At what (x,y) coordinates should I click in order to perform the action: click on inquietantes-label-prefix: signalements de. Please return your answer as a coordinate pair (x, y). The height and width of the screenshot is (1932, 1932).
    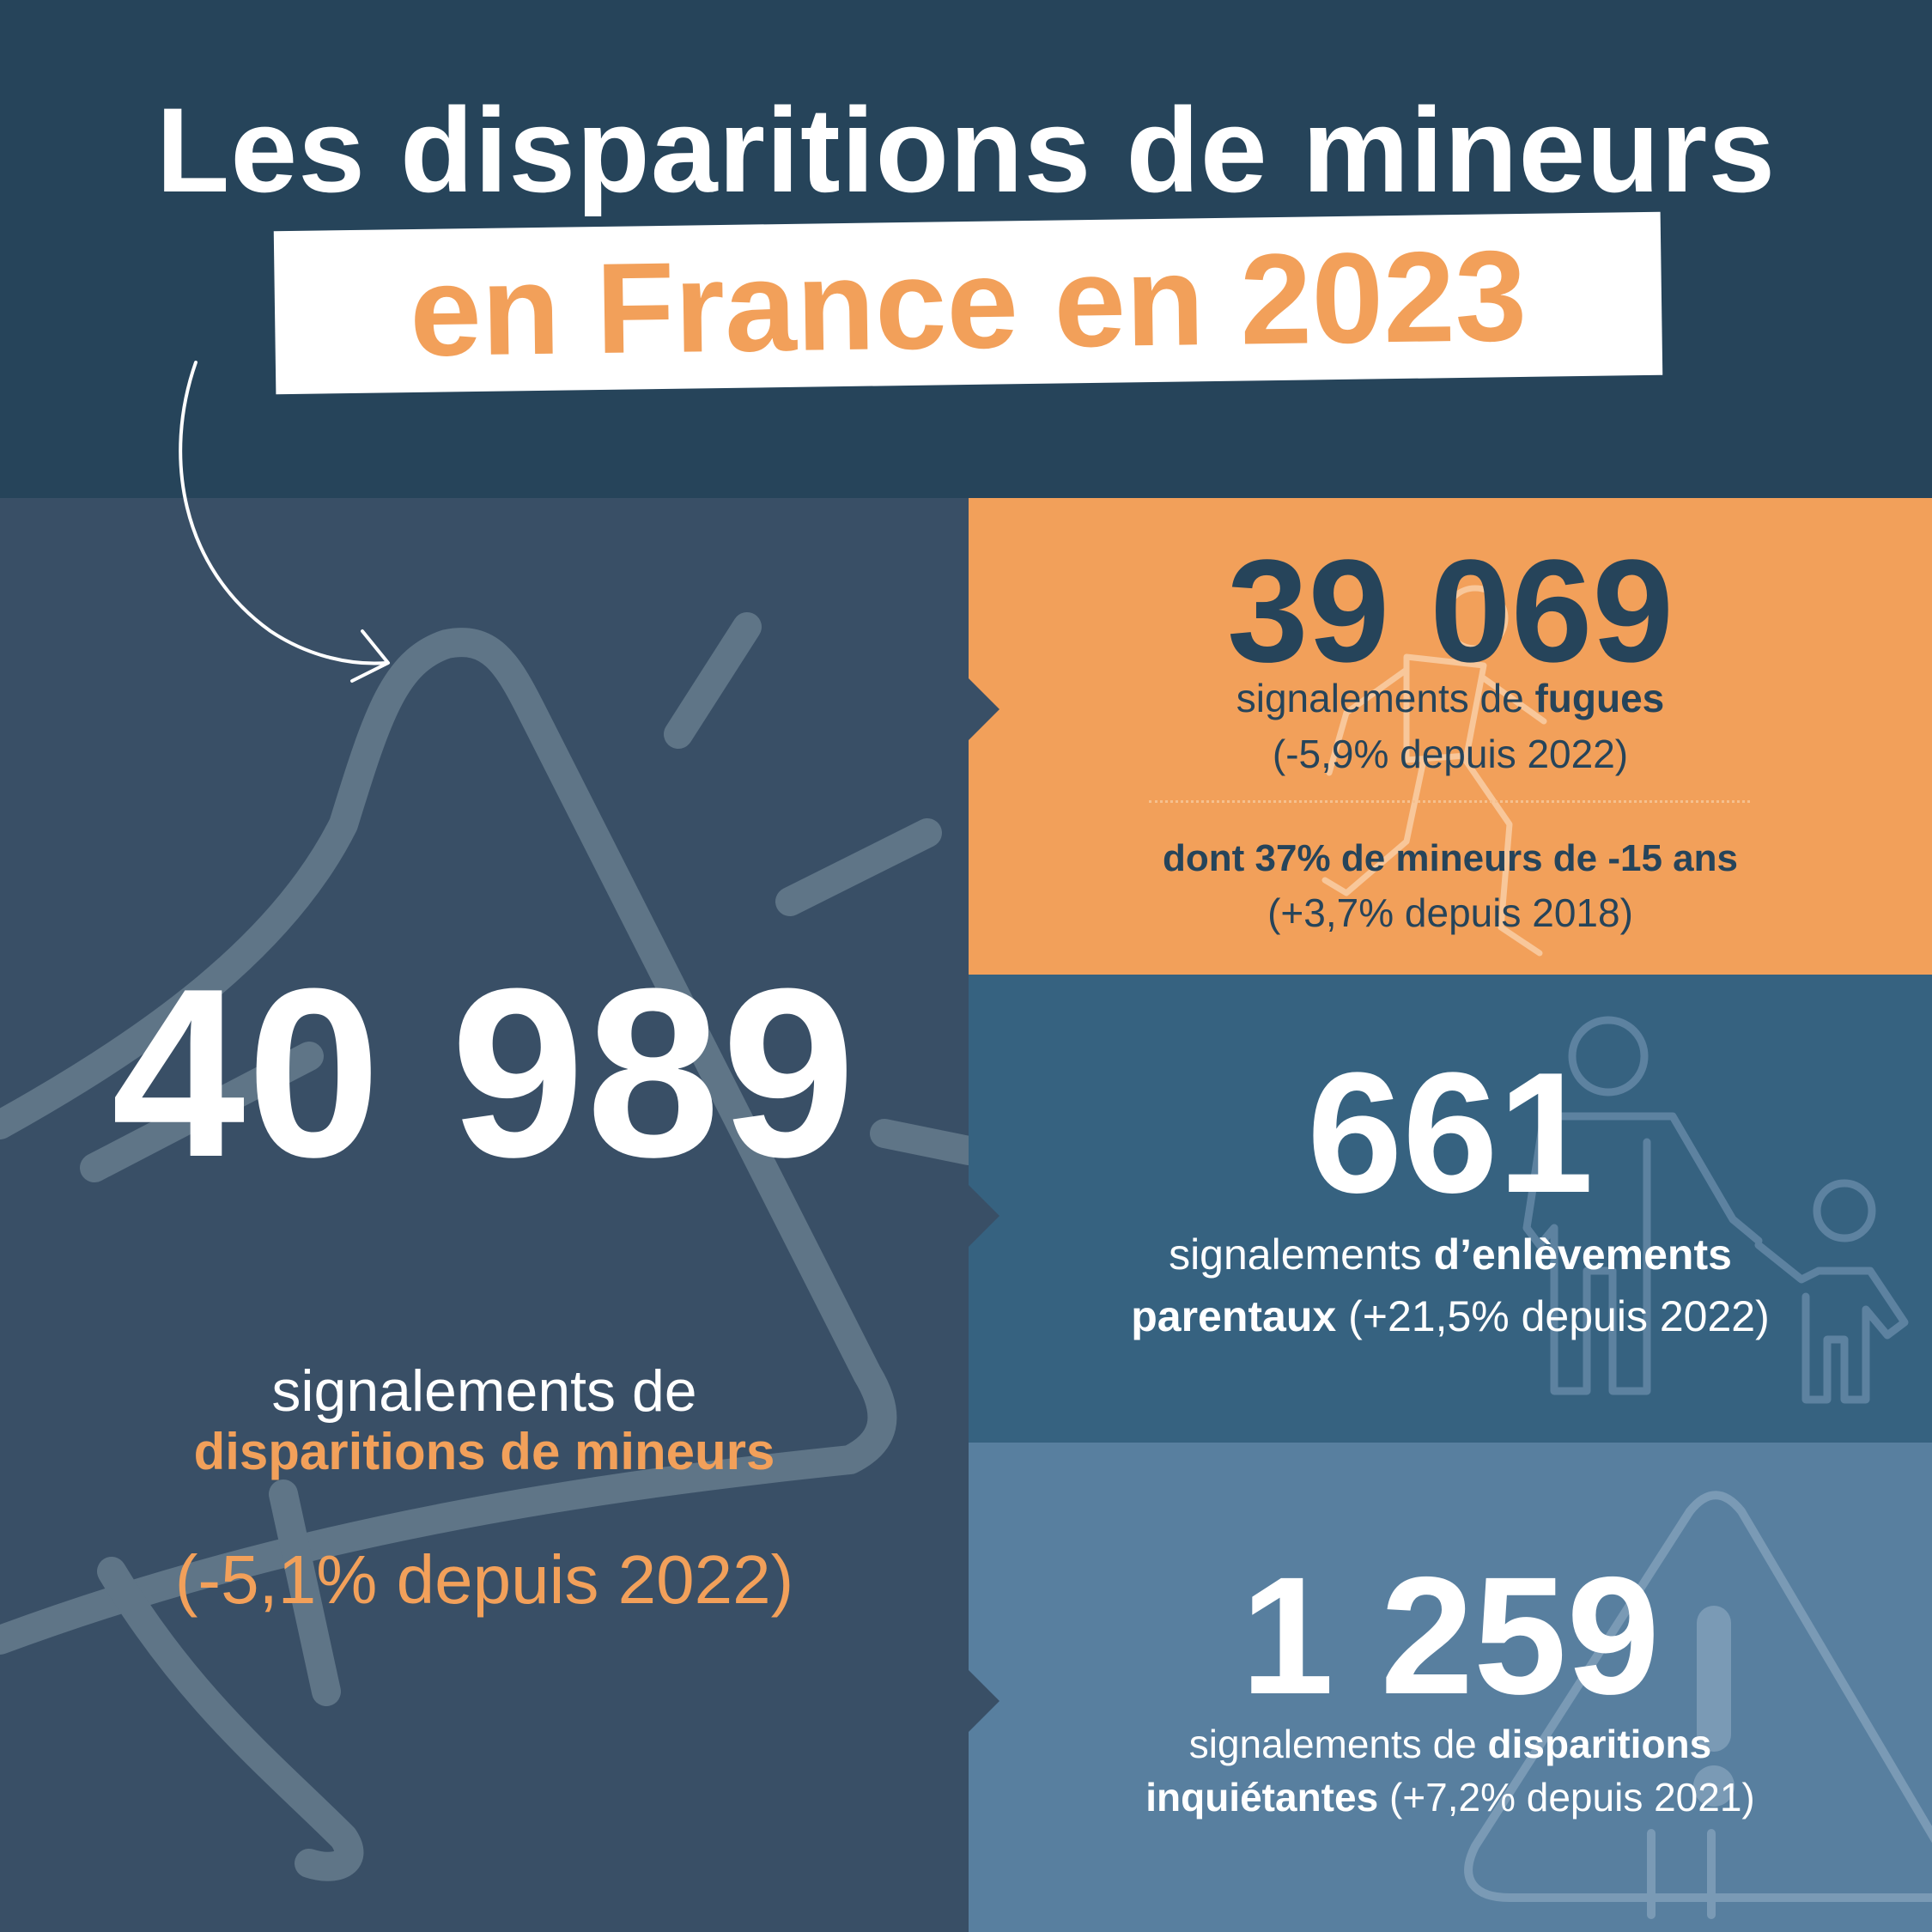
    Looking at the image, I should click on (1338, 1744).